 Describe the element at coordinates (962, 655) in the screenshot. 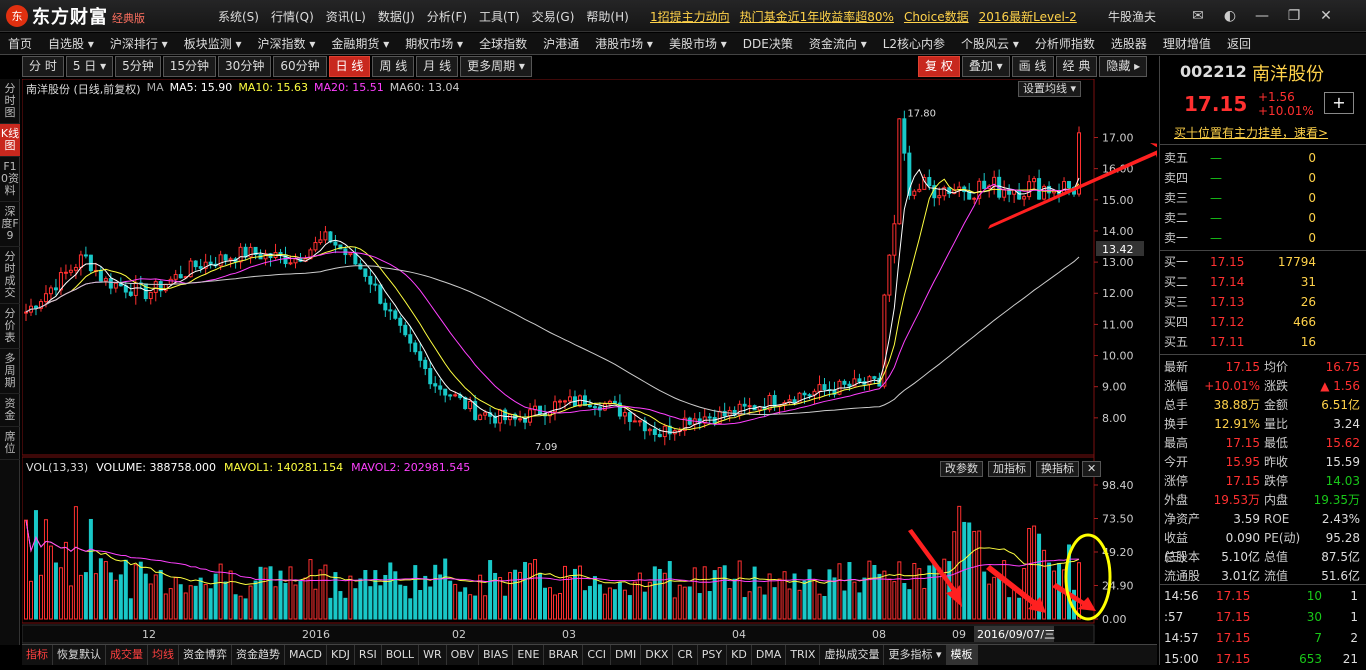

I see `indicator-tab: 模板` at that location.